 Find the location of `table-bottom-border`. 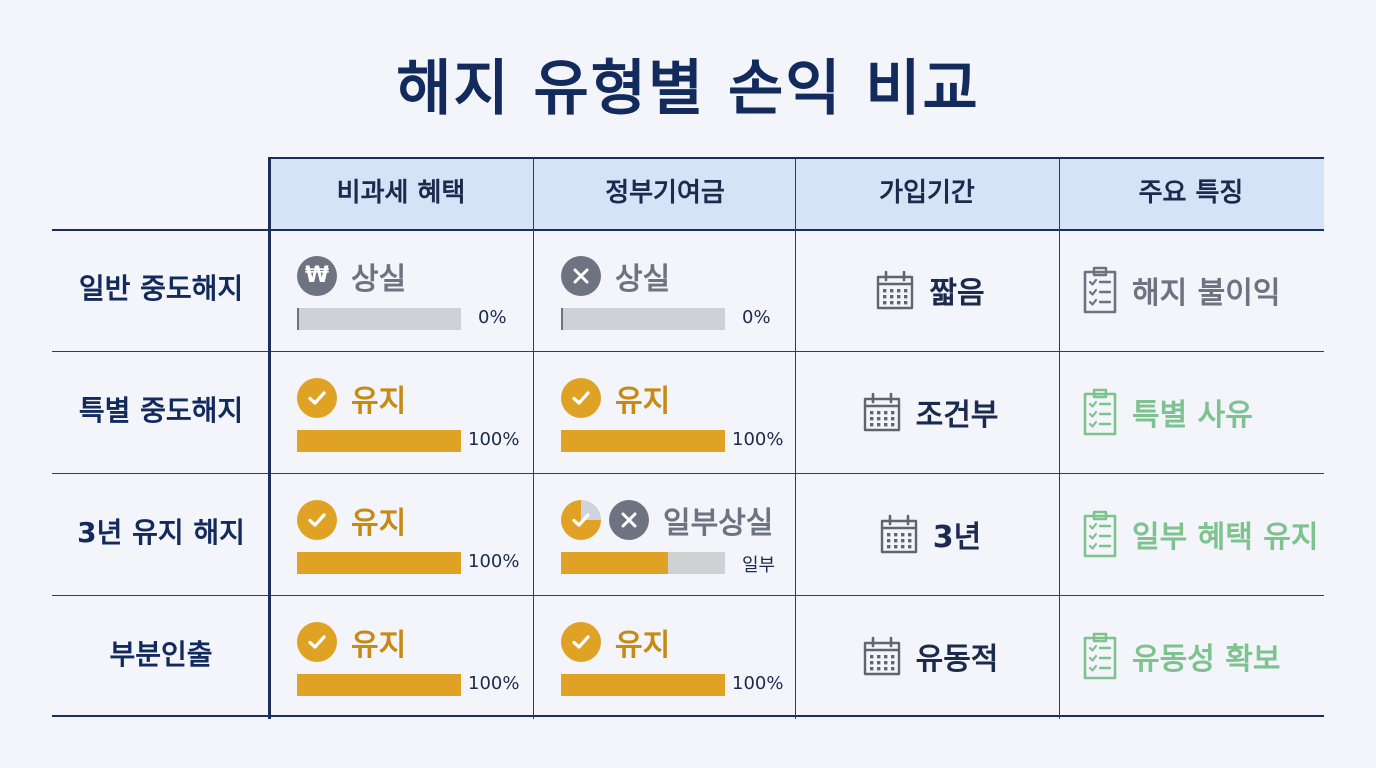

table-bottom-border is located at coordinates (688, 716).